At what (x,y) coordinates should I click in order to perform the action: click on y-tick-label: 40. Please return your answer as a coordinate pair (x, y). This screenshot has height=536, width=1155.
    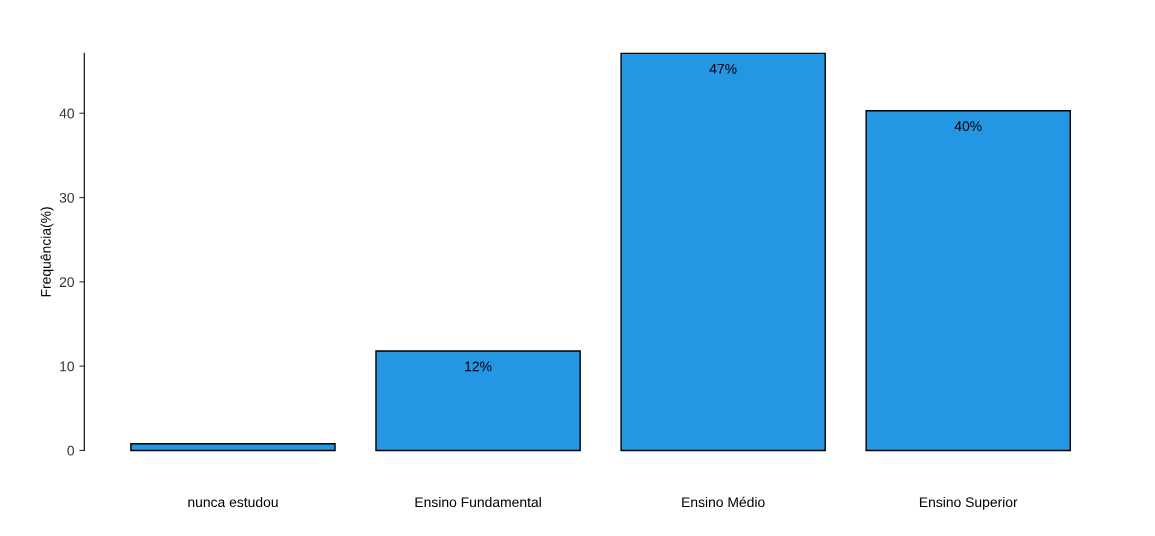
    Looking at the image, I should click on (67, 113).